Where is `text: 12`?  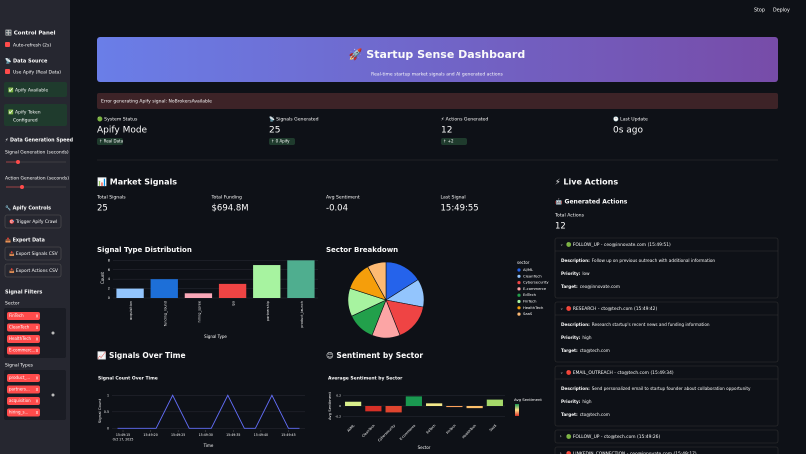
text: 12 is located at coordinates (446, 131).